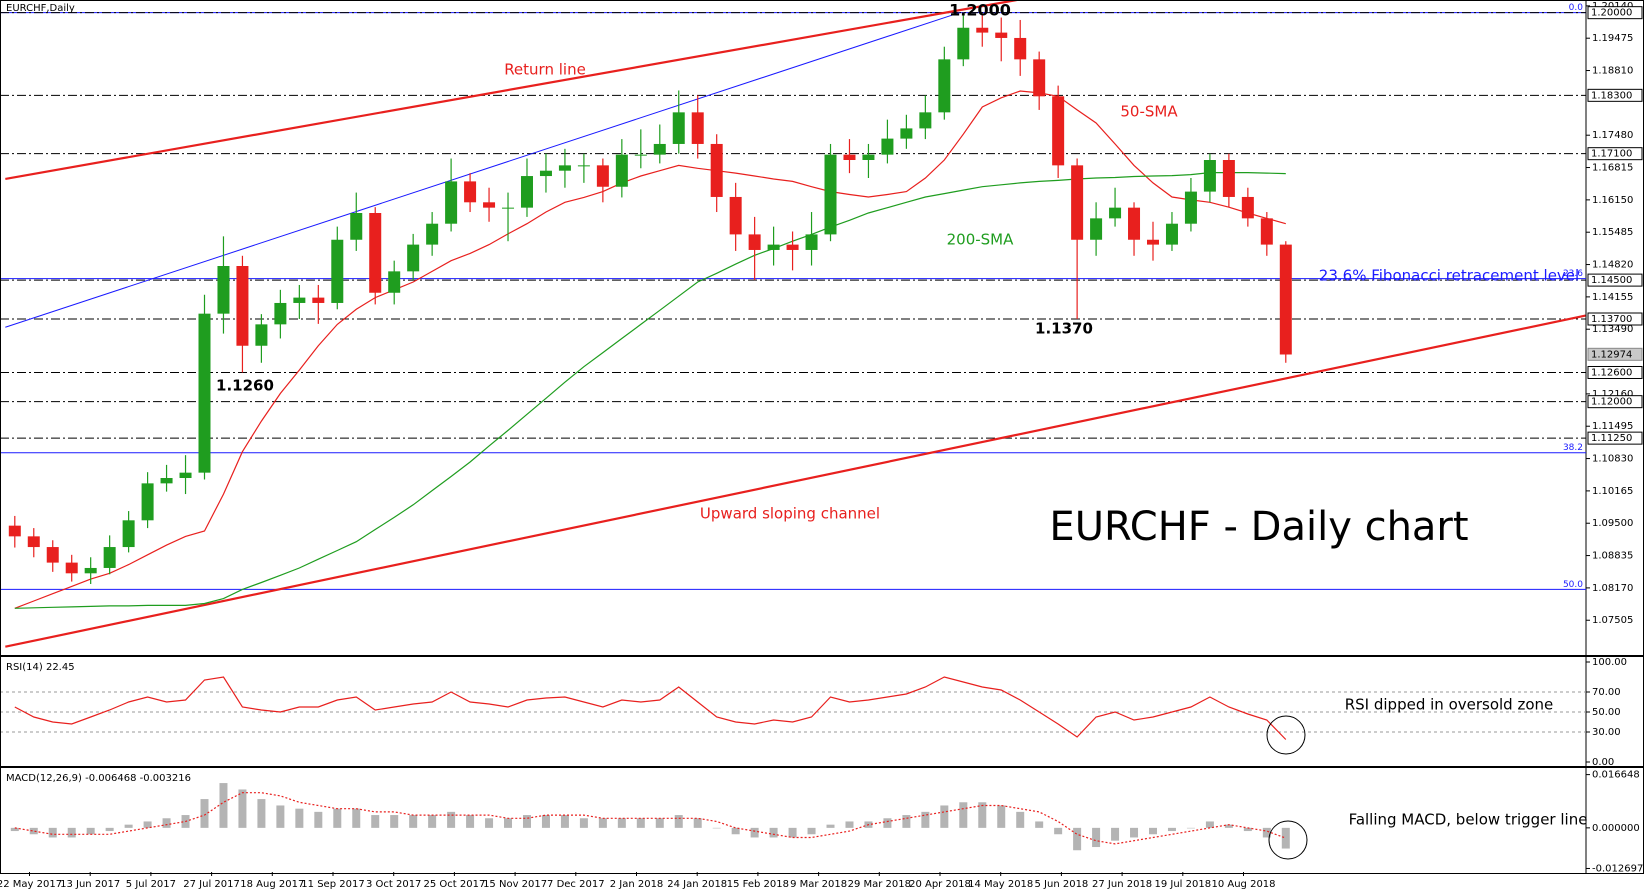  What do you see at coordinates (332, 884) in the screenshot?
I see `x-tick-label: 11 Sep 2017` at bounding box center [332, 884].